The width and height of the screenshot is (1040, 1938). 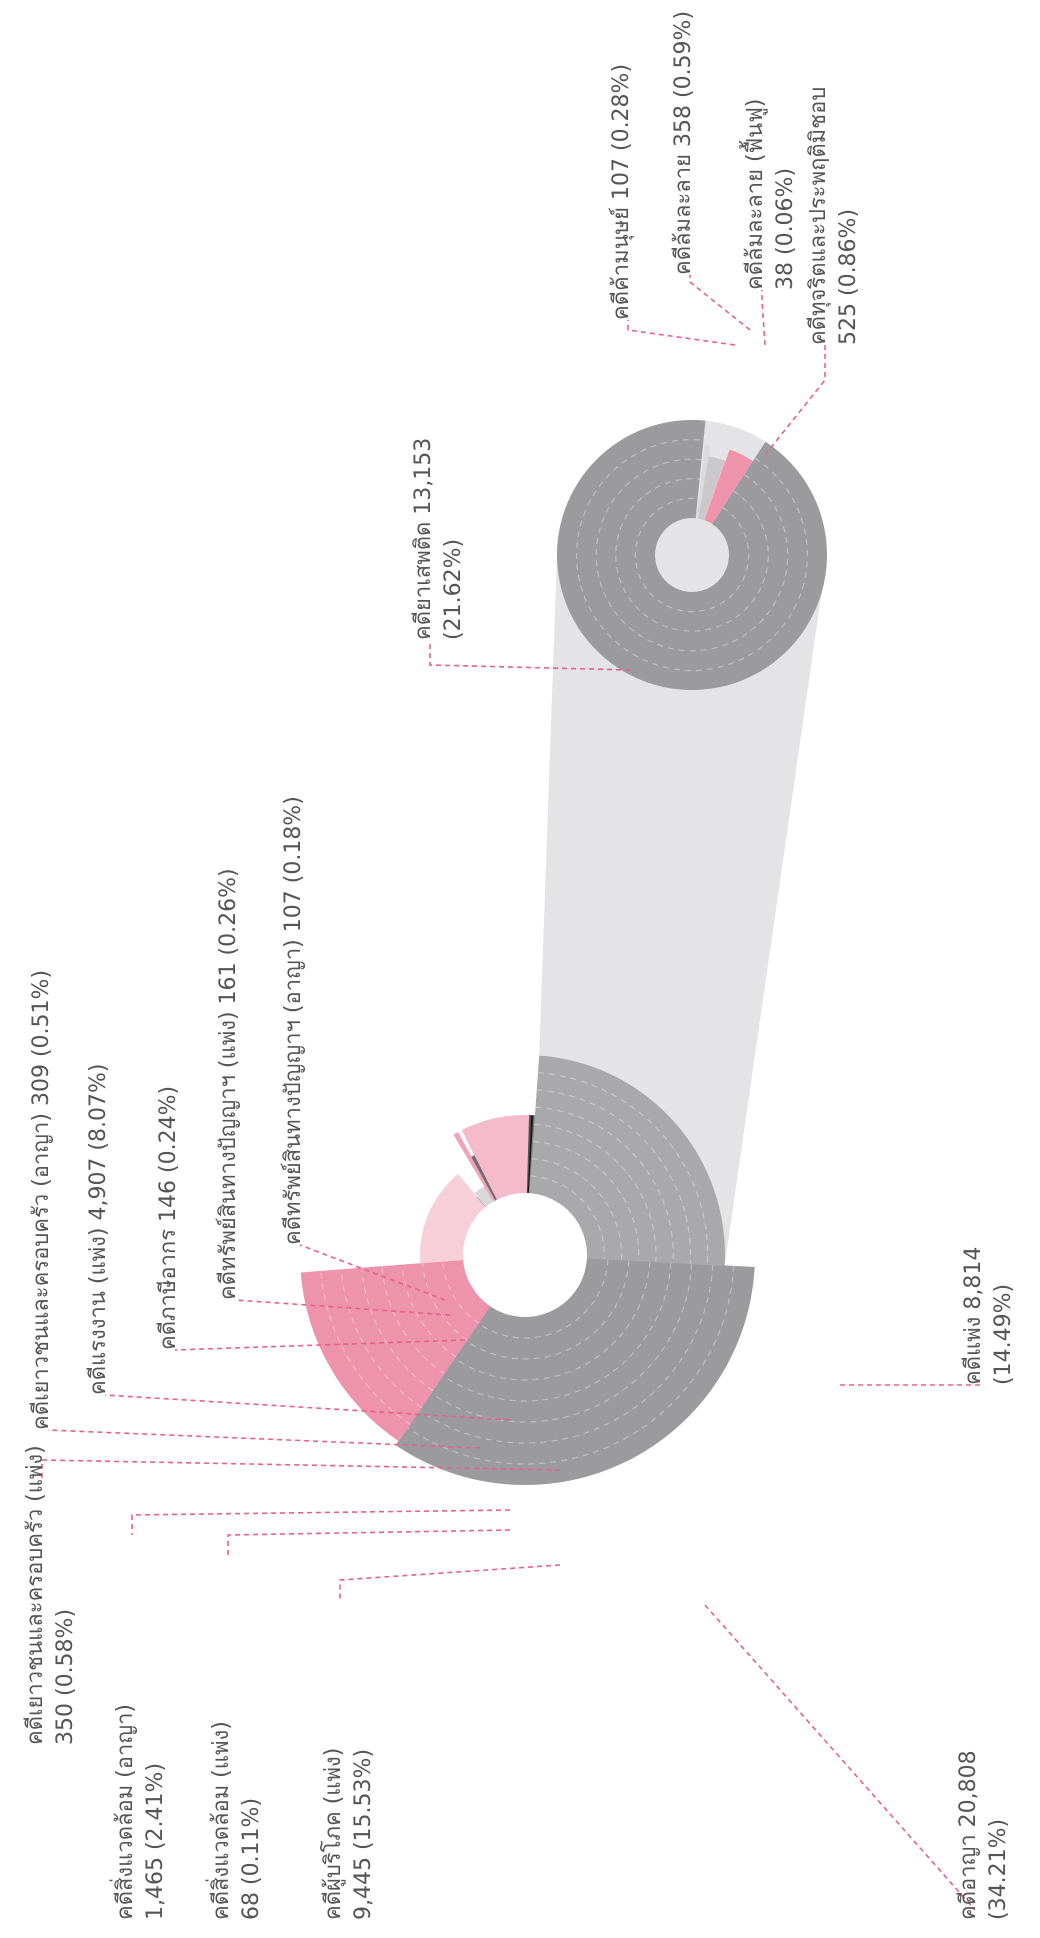 I want to click on slice-label-line: 525 (0.86%), so click(x=848, y=277).